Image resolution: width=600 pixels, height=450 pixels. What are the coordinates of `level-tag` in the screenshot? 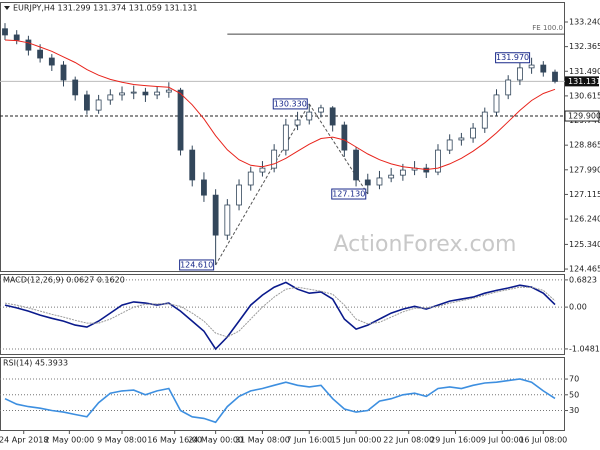 It's located at (582, 116).